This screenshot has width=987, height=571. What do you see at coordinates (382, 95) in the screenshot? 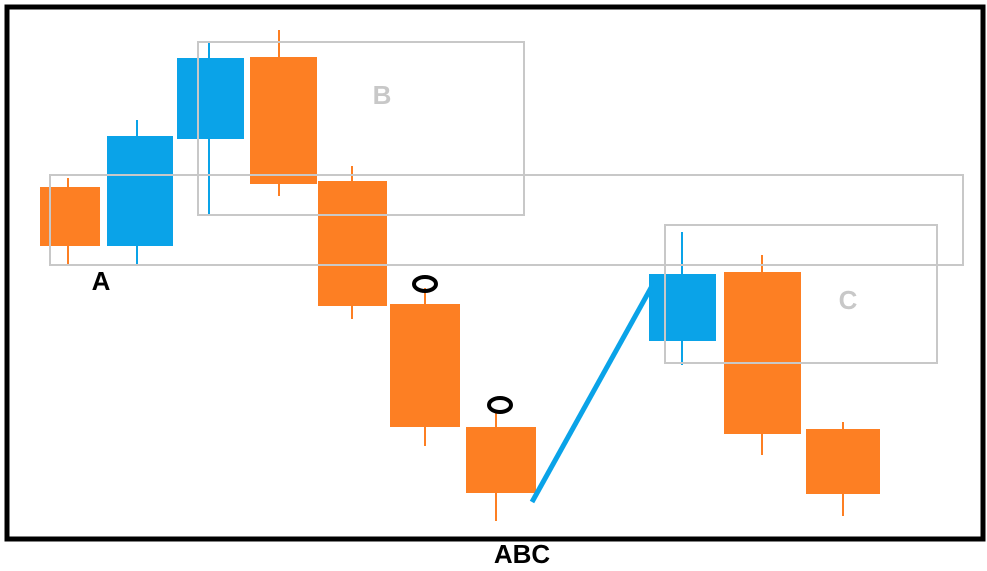
I see `label-b: B` at bounding box center [382, 95].